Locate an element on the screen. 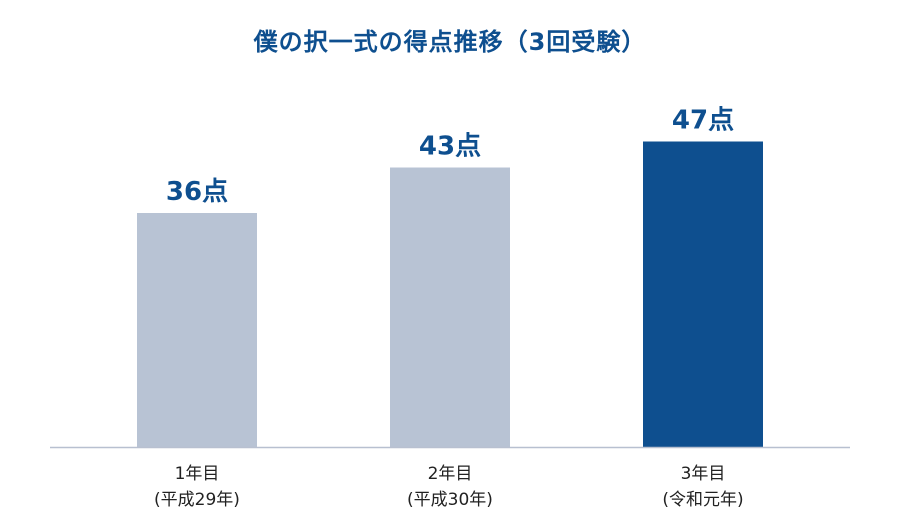 This screenshot has height=520, width=900. x-tick-sublabel-1: (平成29年) is located at coordinates (197, 500).